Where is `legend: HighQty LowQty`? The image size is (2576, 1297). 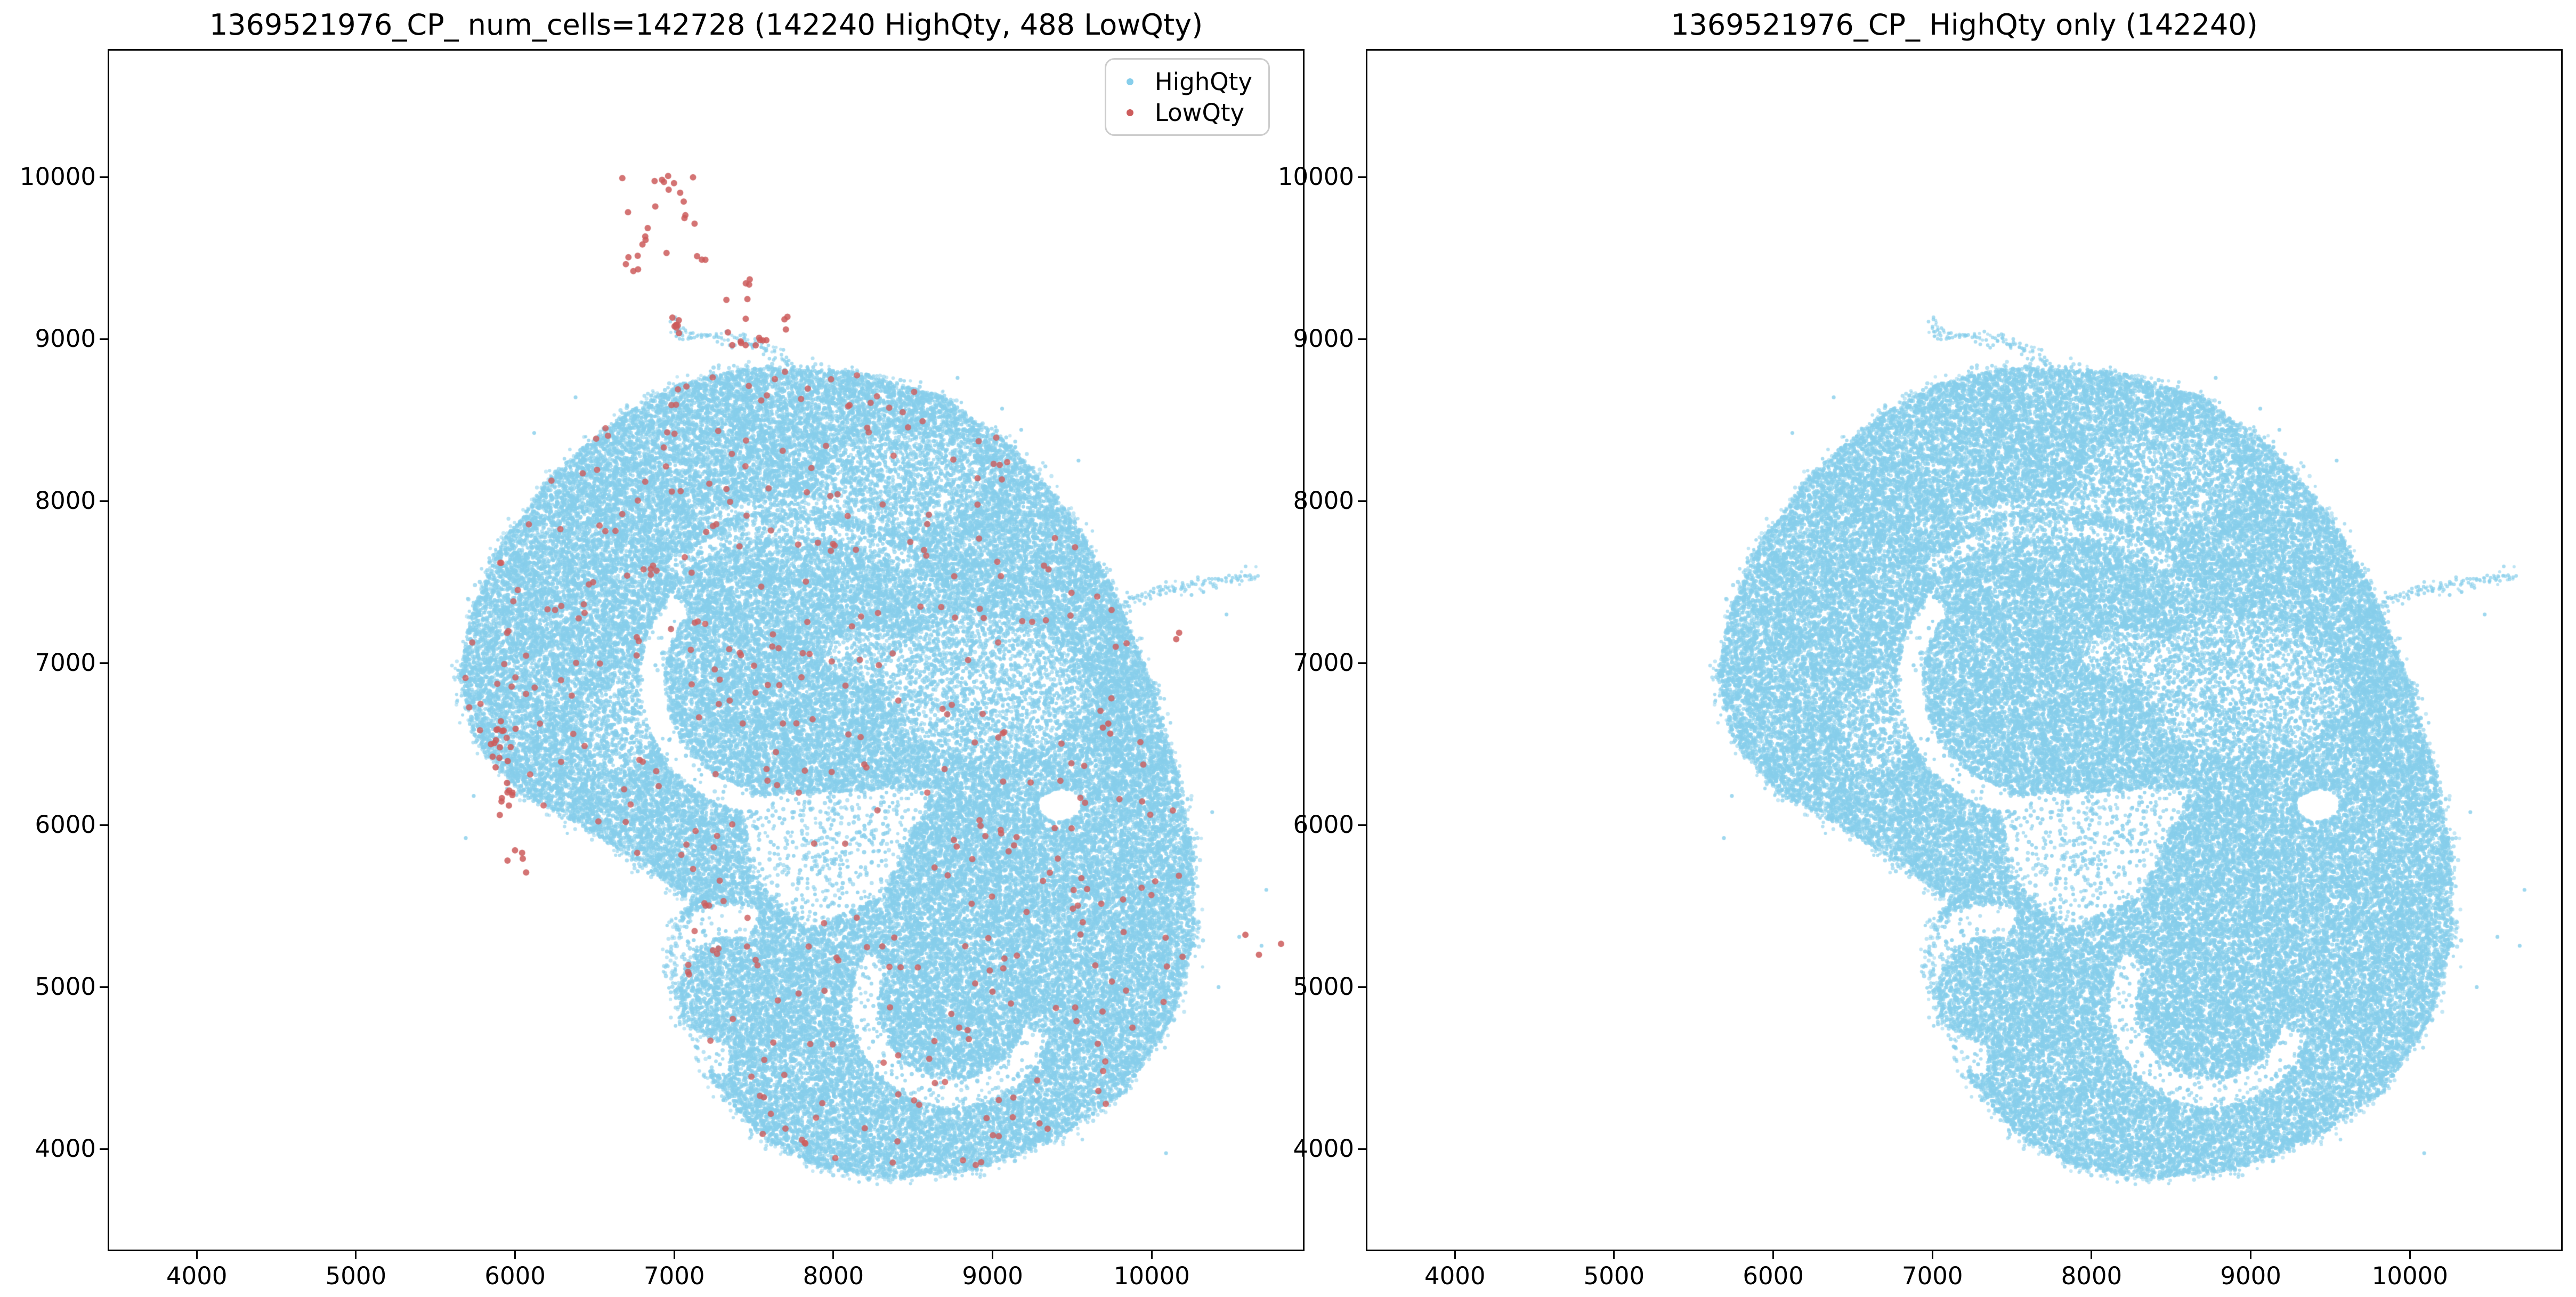
legend: HighQty LowQty is located at coordinates (1187, 97).